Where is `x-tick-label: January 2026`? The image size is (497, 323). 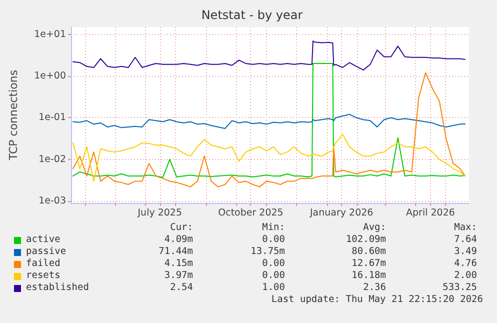
x-tick-label: January 2026 is located at coordinates (341, 213).